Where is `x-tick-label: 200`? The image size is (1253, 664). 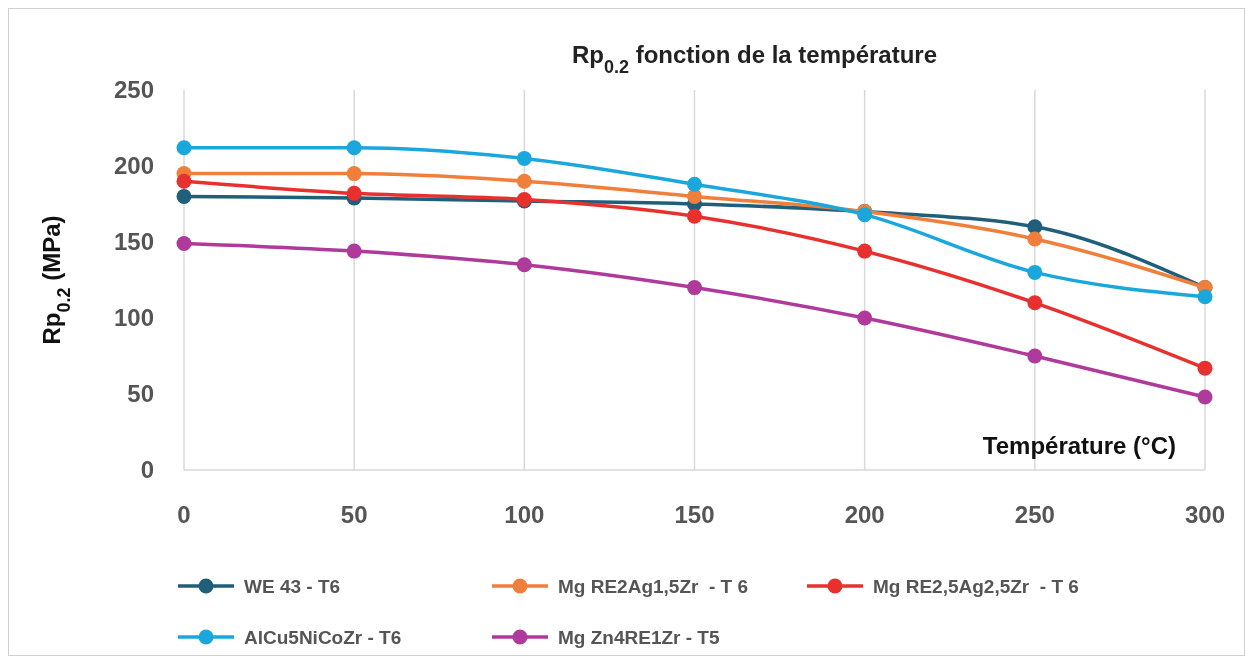
x-tick-label: 200 is located at coordinates (864, 515).